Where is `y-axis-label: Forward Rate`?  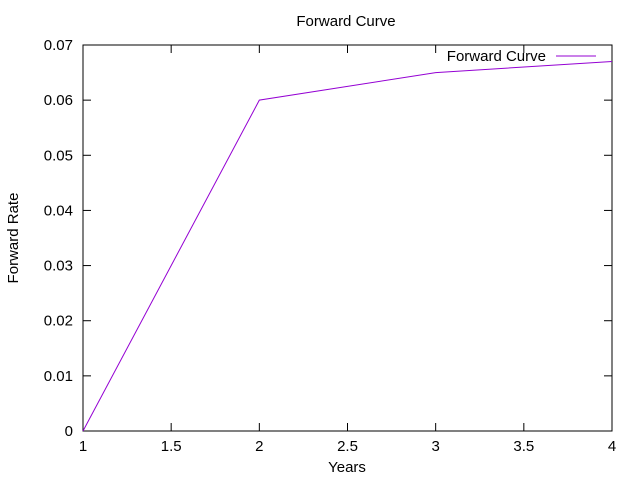 y-axis-label: Forward Rate is located at coordinates (13, 238).